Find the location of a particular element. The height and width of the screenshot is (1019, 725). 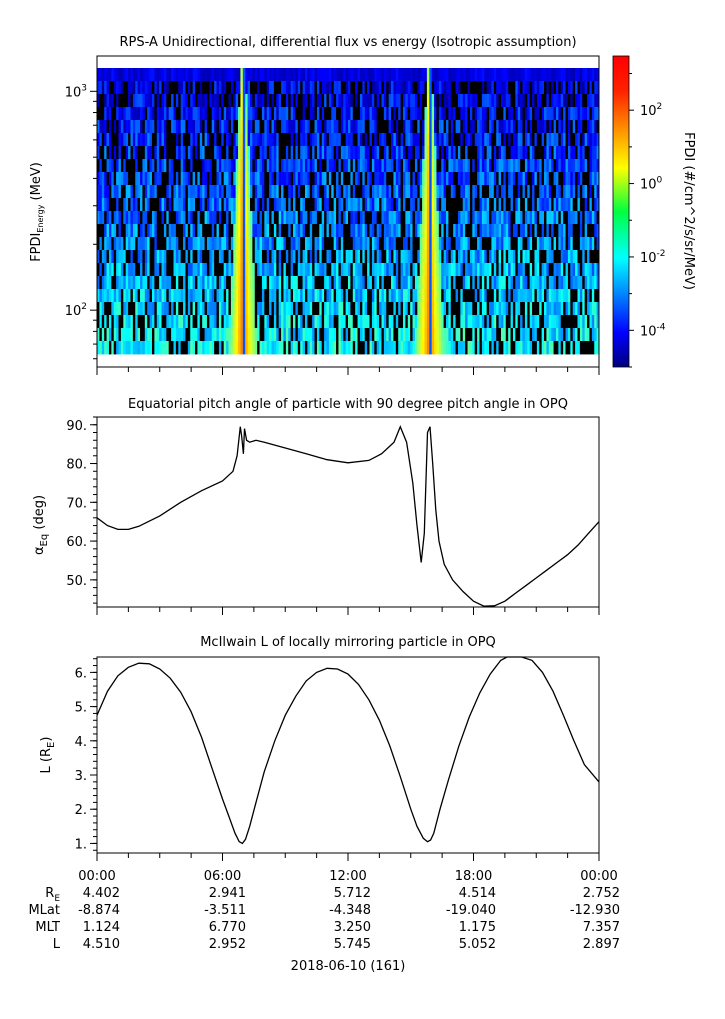

x-tick-label: 12:00 is located at coordinates (347, 876).